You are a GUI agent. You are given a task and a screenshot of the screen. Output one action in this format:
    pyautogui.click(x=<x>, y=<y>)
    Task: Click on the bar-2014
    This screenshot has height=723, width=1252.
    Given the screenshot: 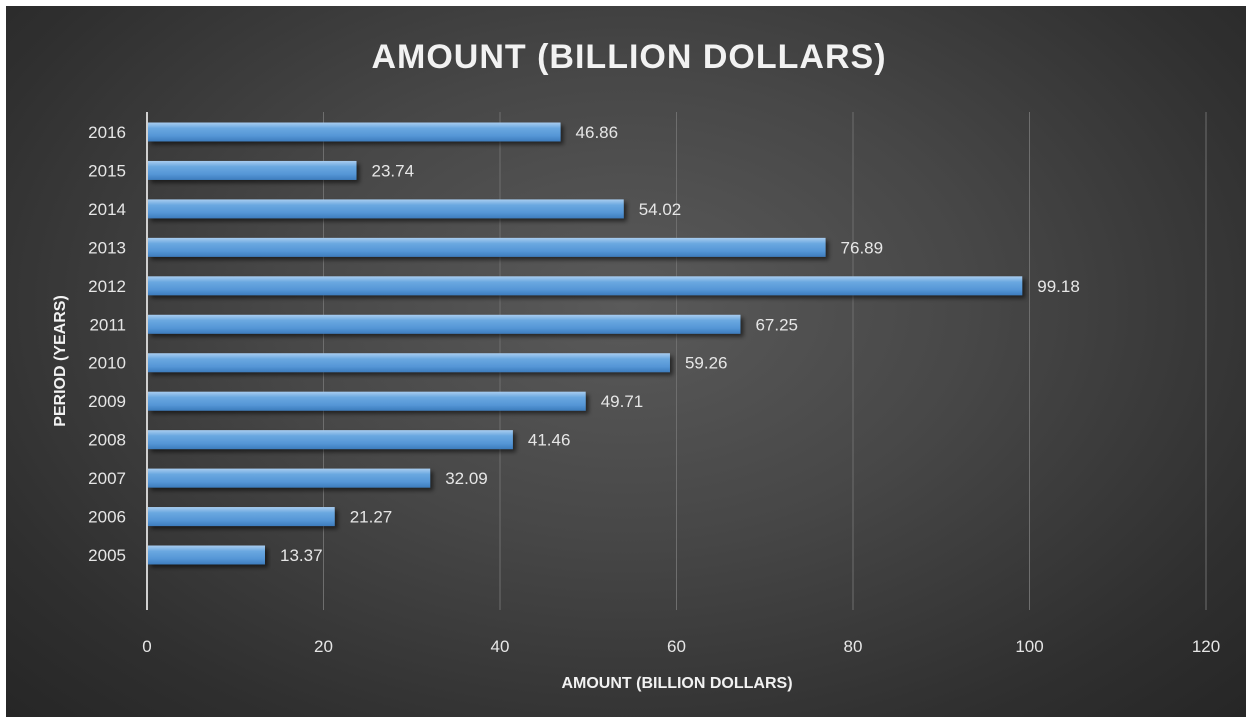 What is the action you would take?
    pyautogui.click(x=386, y=209)
    